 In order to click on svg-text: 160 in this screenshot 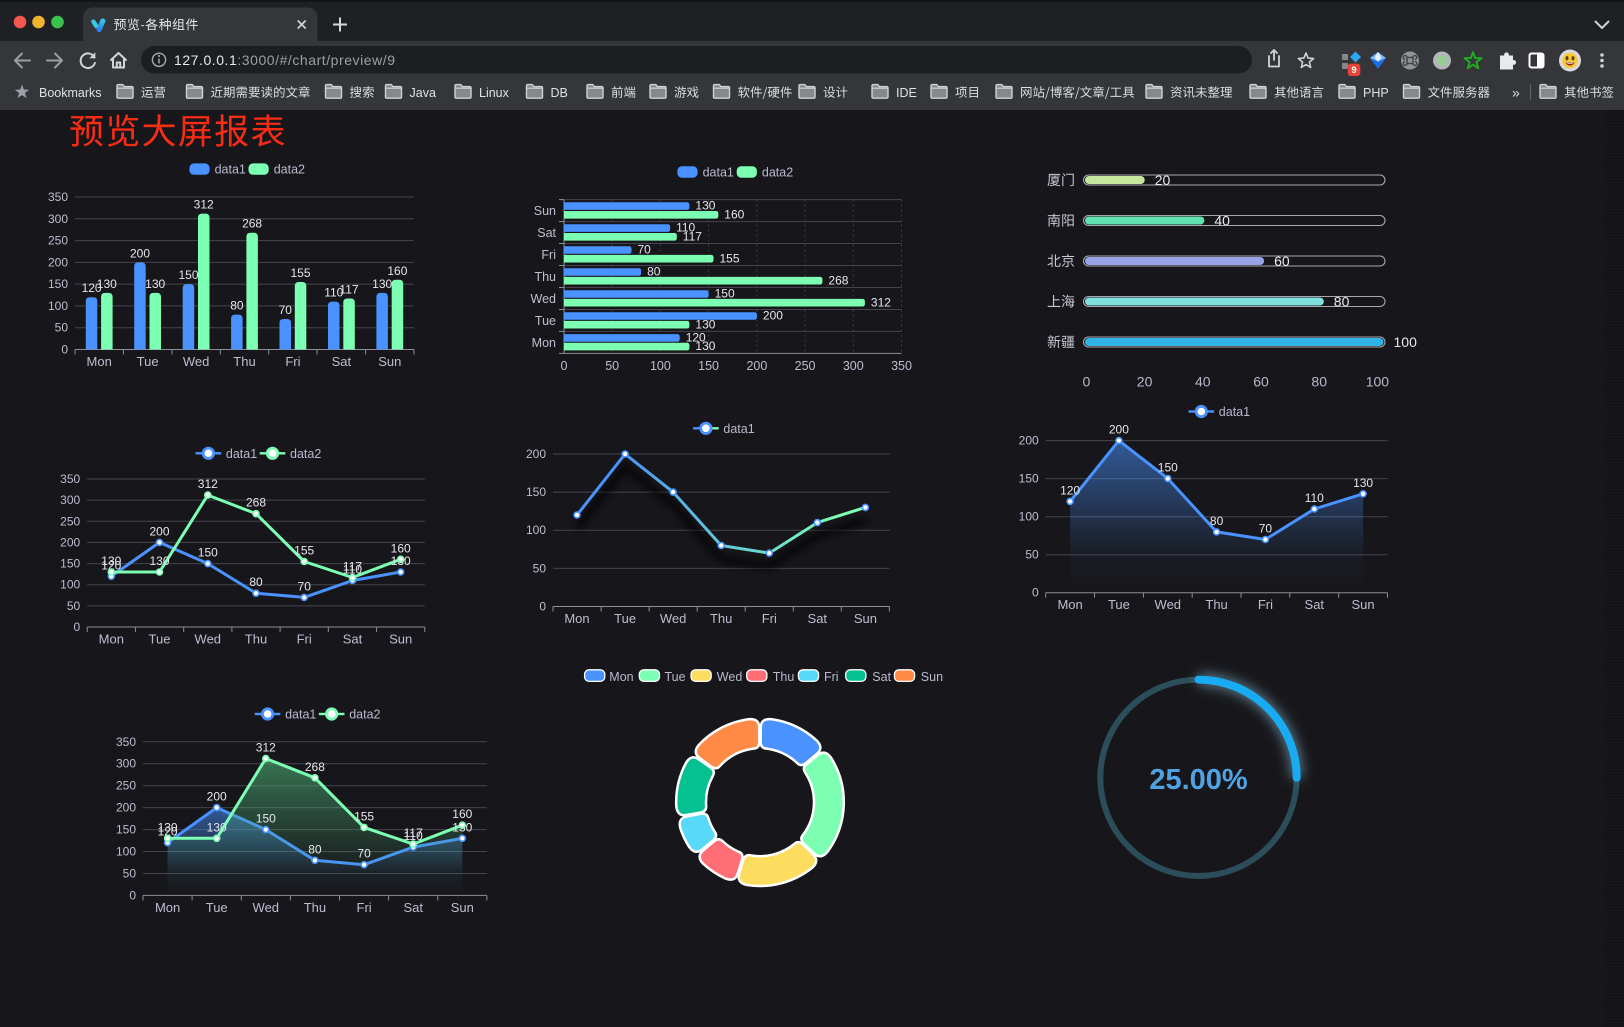, I will do `click(401, 548)`.